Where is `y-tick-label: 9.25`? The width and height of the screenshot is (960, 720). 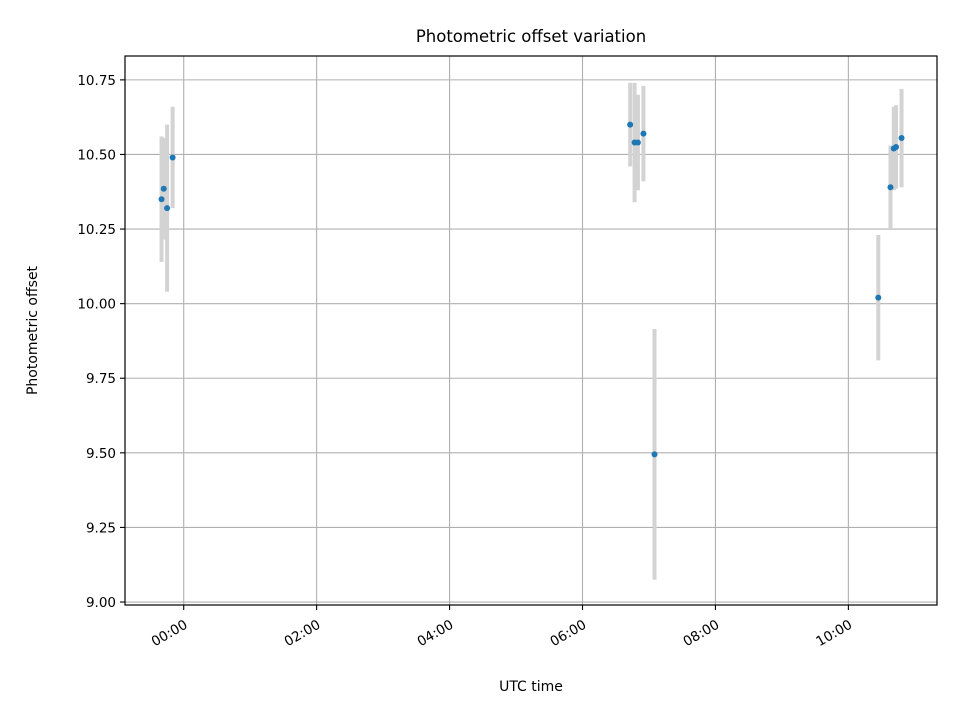 y-tick-label: 9.25 is located at coordinates (101, 528).